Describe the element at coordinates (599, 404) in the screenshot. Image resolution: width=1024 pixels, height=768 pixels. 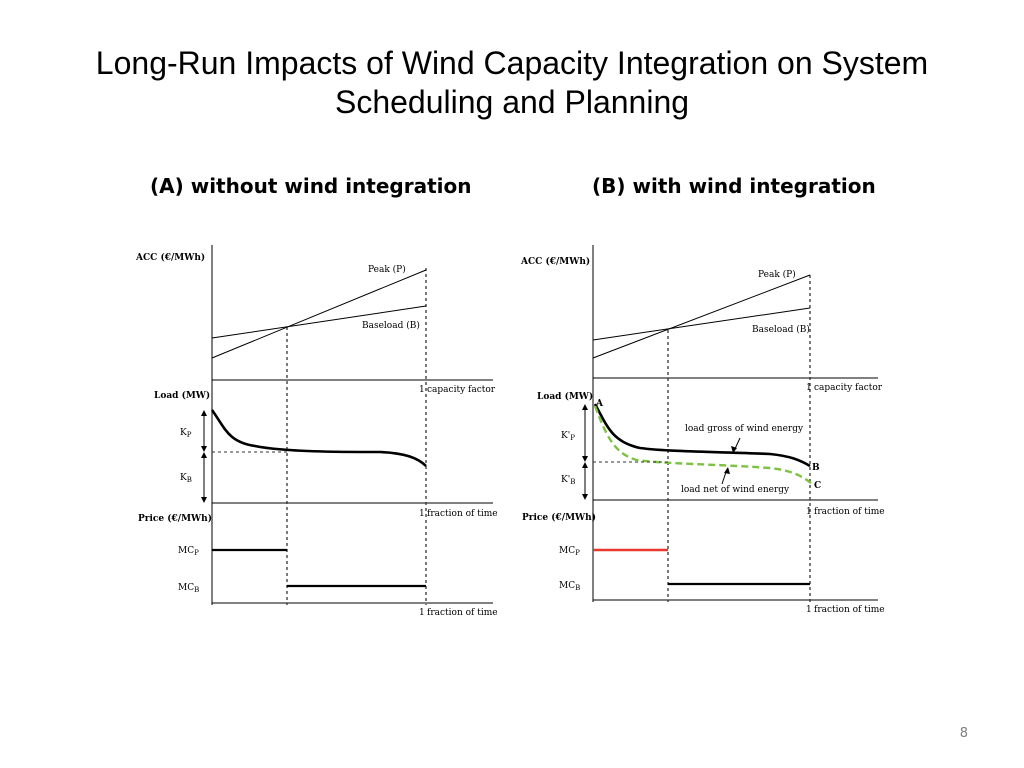
I see `point-a-label: A` at that location.